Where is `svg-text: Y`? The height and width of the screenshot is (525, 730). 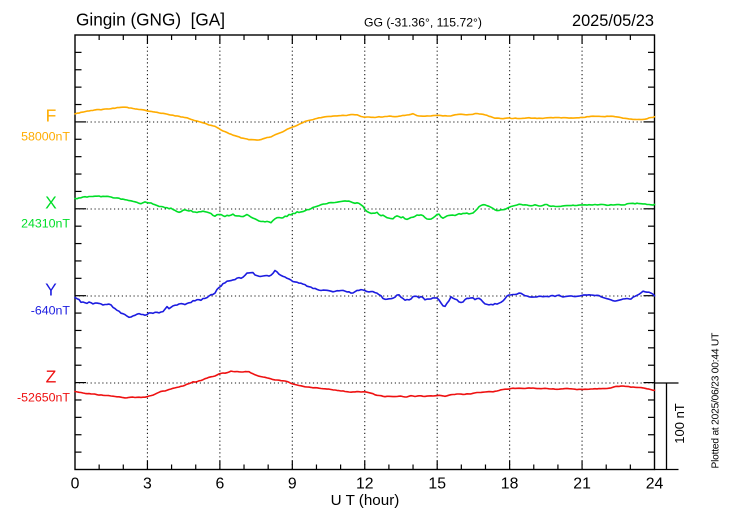
svg-text: Y is located at coordinates (51, 289).